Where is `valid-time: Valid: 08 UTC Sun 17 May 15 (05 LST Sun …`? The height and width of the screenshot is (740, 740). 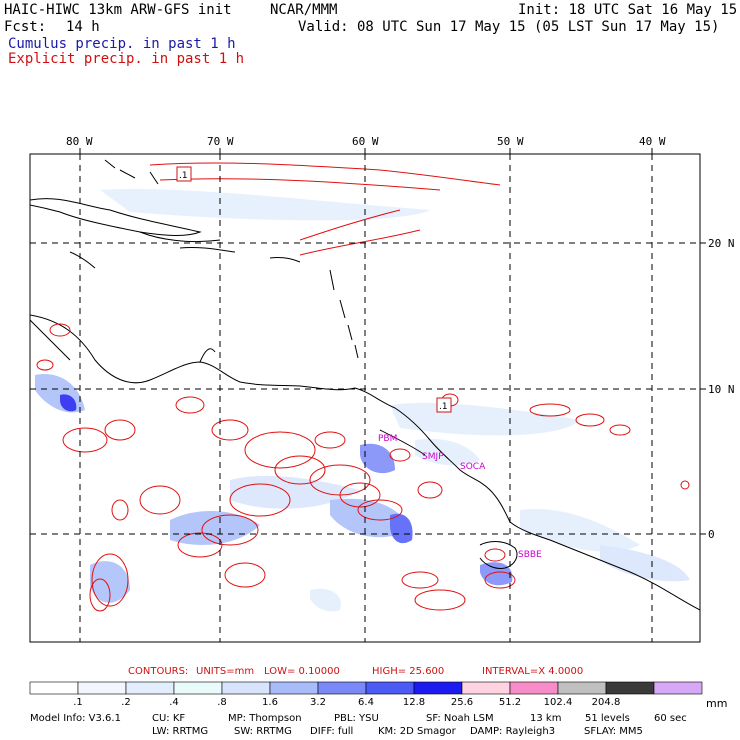 valid-time: Valid: 08 UTC Sun 17 May 15 (05 LST Sun … is located at coordinates (509, 27).